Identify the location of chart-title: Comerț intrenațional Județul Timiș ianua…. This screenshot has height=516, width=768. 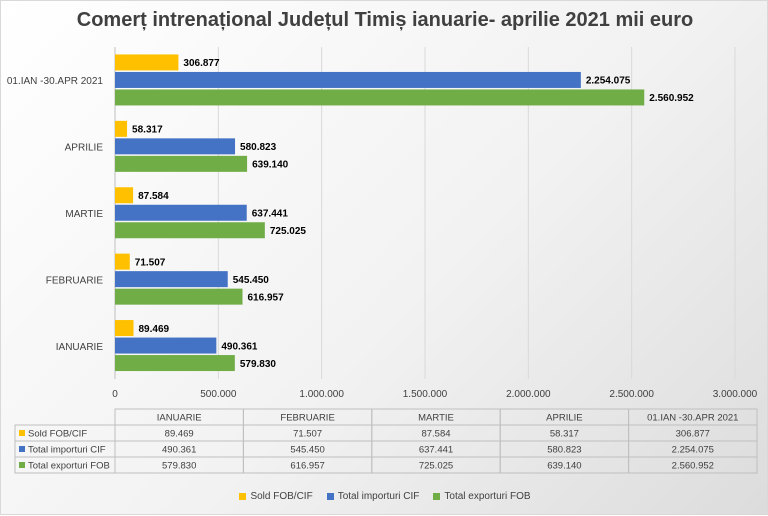
(385, 20).